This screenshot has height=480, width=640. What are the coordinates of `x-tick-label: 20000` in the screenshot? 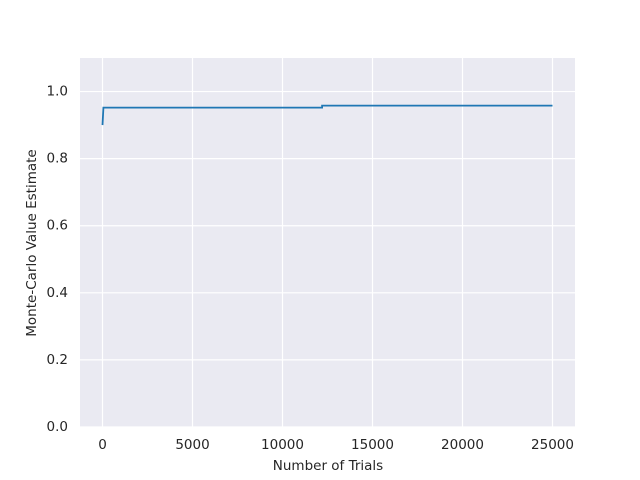 It's located at (462, 445).